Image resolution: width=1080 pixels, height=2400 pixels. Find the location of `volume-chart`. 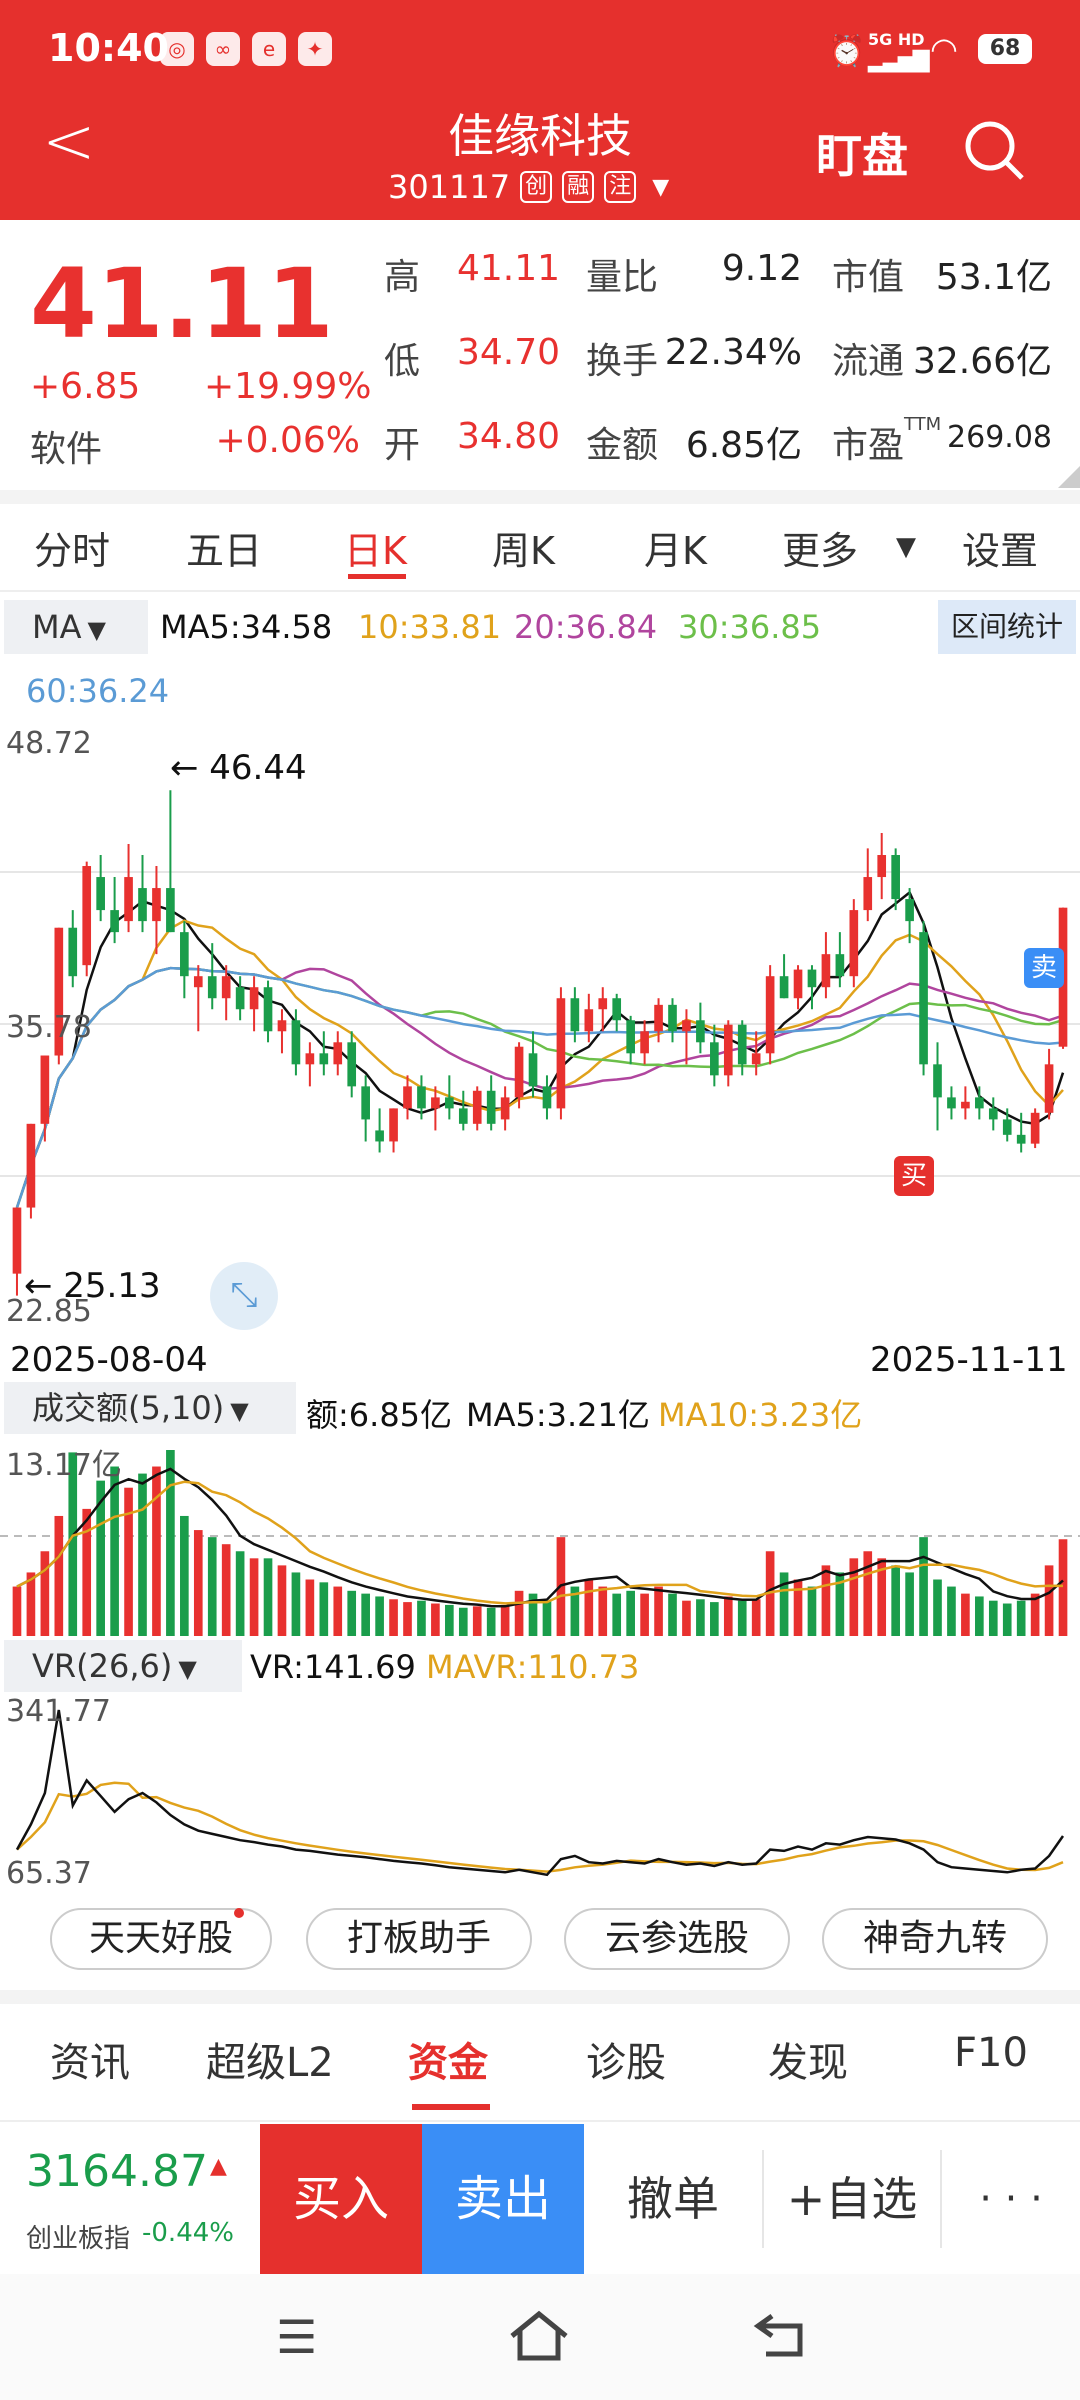

volume-chart is located at coordinates (540, 1543).